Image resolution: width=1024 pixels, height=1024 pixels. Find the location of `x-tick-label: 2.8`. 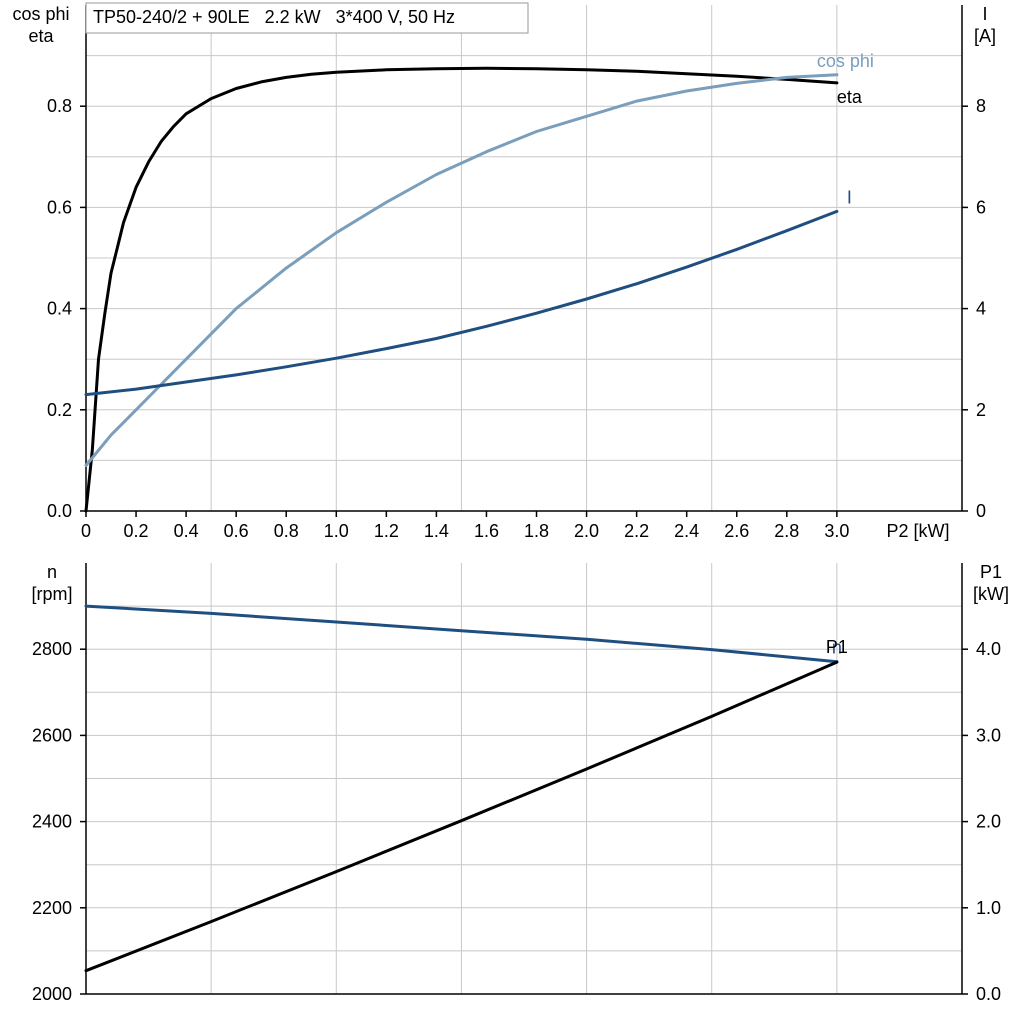

x-tick-label: 2.8 is located at coordinates (786, 531).